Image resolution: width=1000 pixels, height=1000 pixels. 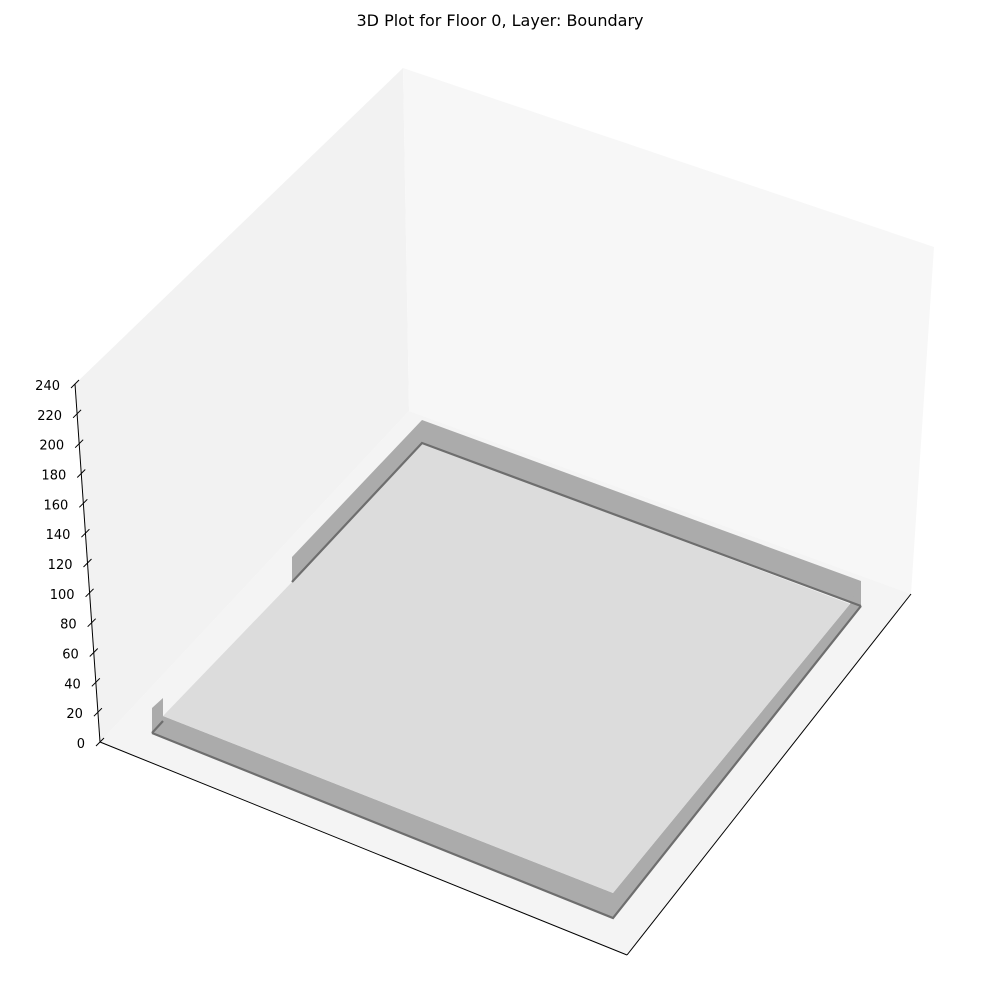 I want to click on plate-edge-back, so click(x=576, y=524).